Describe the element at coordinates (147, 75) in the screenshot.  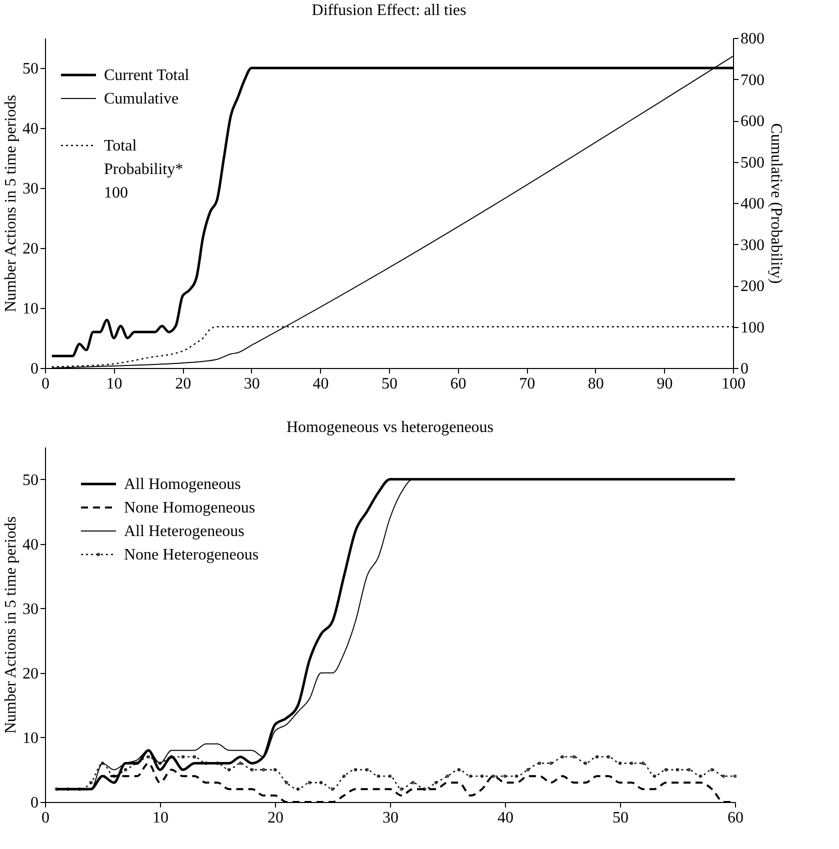
I see `legend-label: Current Total` at that location.